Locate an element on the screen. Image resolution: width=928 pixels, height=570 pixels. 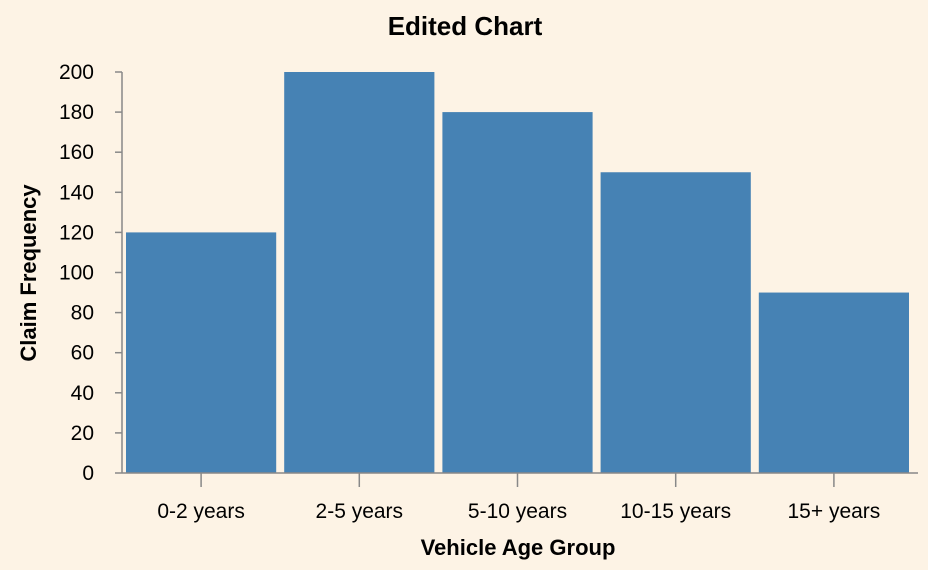
y-tick-label: 40 is located at coordinates (82, 393).